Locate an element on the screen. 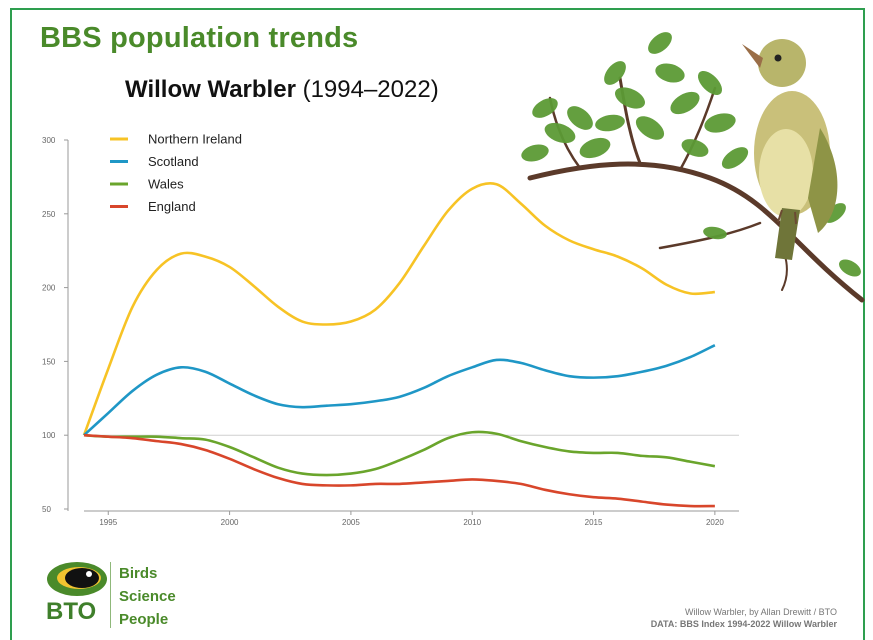  y-tick-label: 150 is located at coordinates (49, 361).